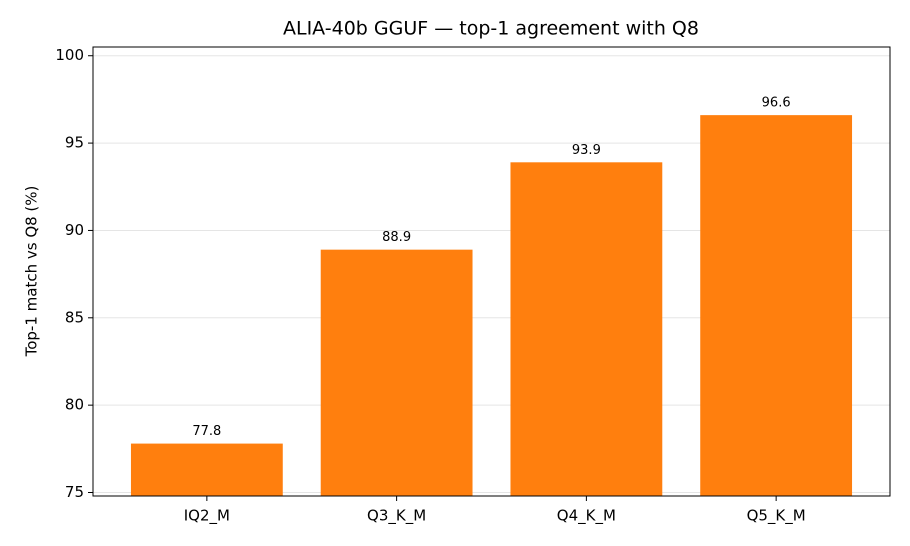 The height and width of the screenshot is (546, 910). I want to click on x-tick-label: IQ2_M, so click(207, 516).